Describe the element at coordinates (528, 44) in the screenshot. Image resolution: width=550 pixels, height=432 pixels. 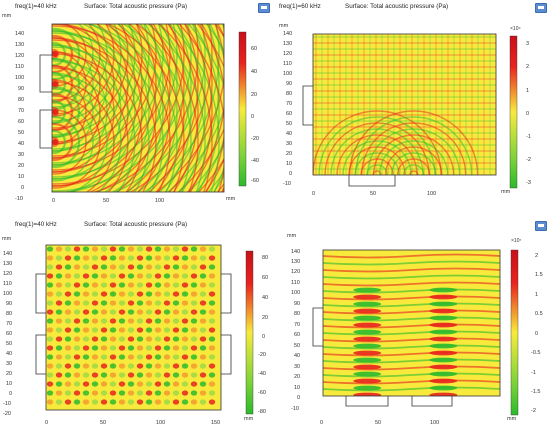
I see `colorbar-tick: 3` at that location.